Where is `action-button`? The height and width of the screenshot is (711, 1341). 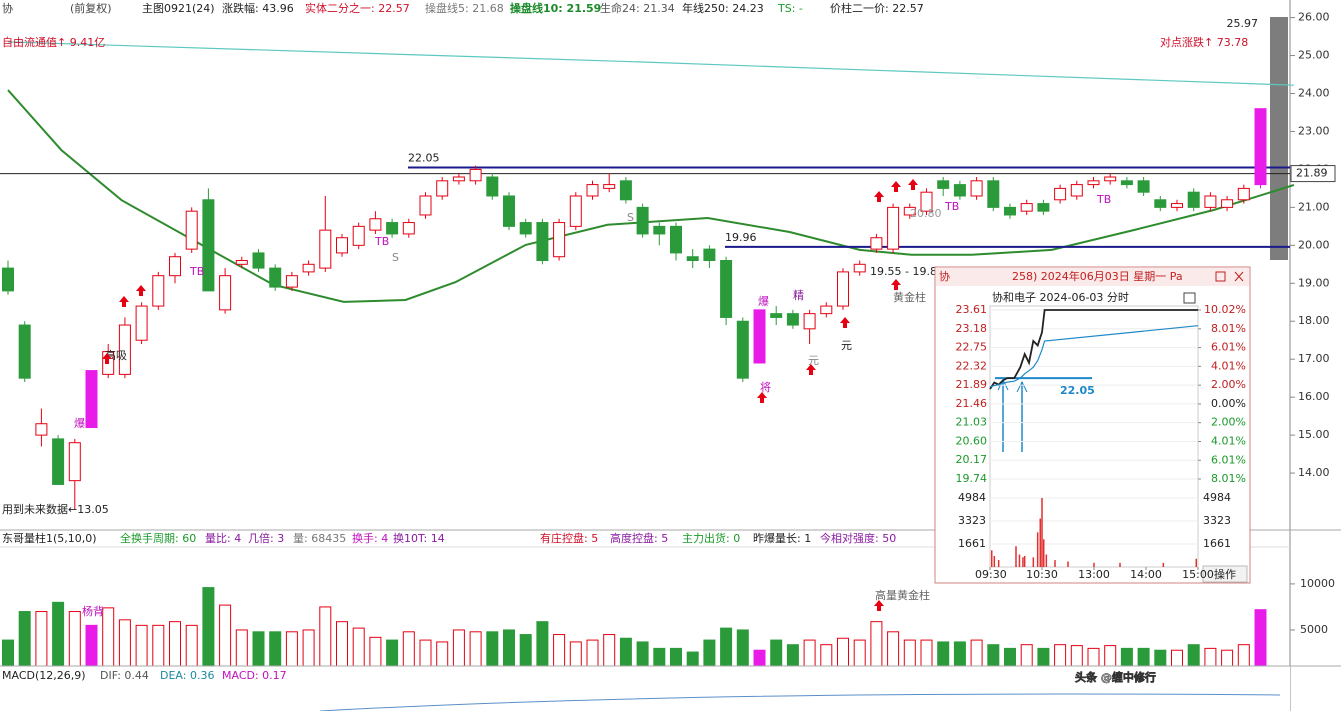 action-button is located at coordinates (1225, 574).